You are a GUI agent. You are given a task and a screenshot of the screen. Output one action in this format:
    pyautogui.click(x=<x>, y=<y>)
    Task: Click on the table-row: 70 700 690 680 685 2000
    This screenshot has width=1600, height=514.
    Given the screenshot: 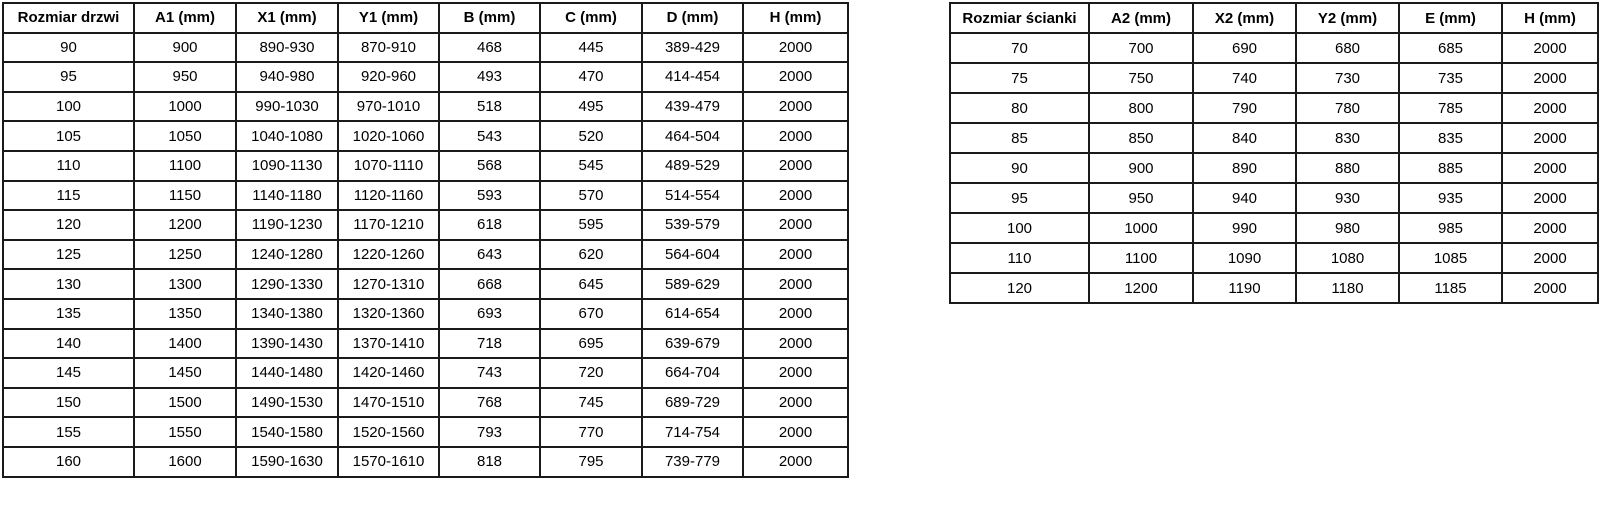 What is the action you would take?
    pyautogui.click(x=1274, y=48)
    